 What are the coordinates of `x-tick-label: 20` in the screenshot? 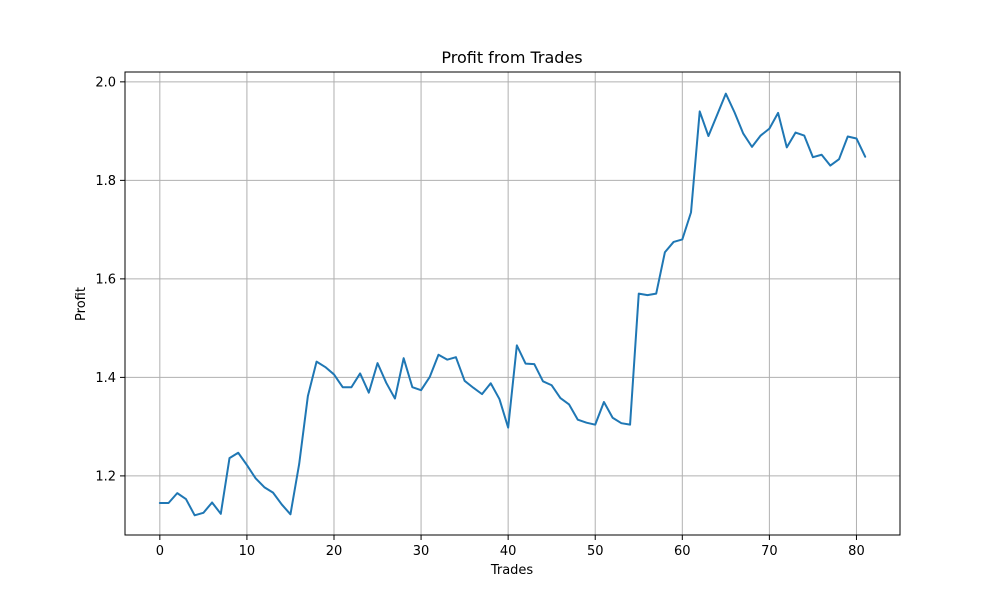 It's located at (334, 551).